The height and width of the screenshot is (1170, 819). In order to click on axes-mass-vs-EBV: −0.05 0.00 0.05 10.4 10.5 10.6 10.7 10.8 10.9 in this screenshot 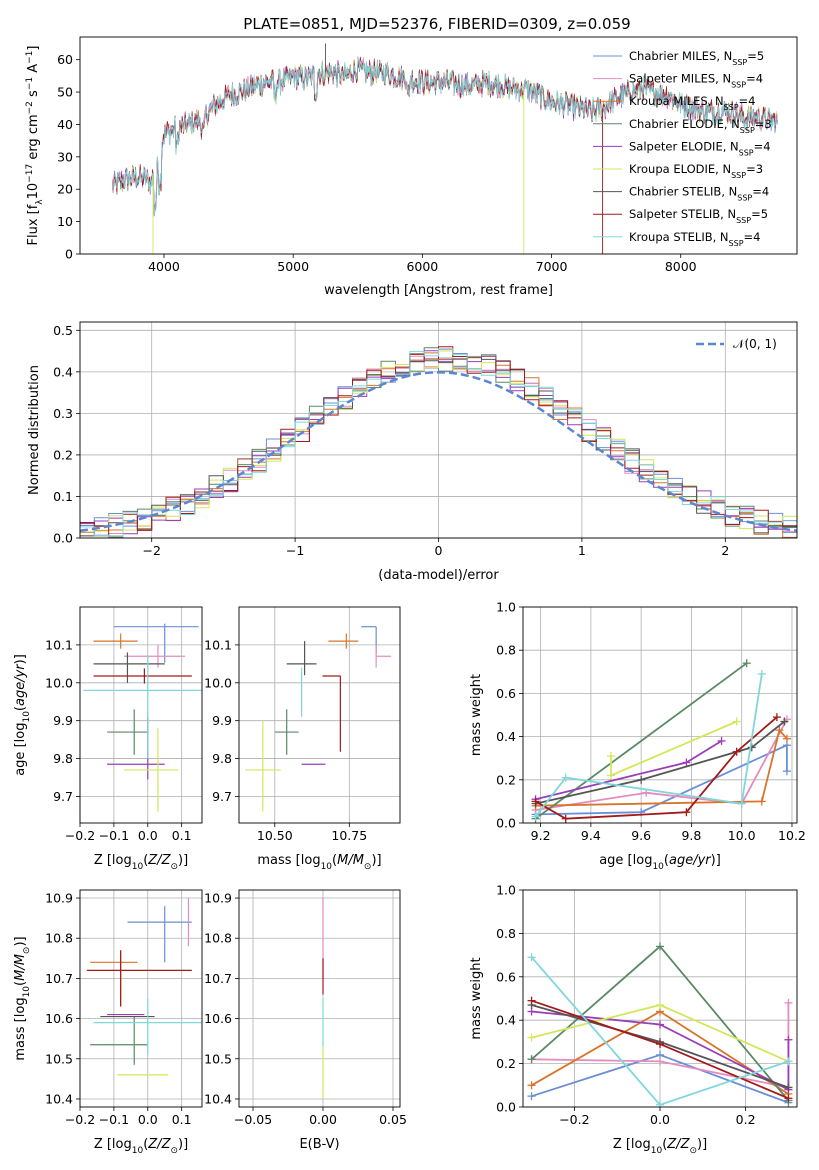, I will do `click(305, 1008)`.